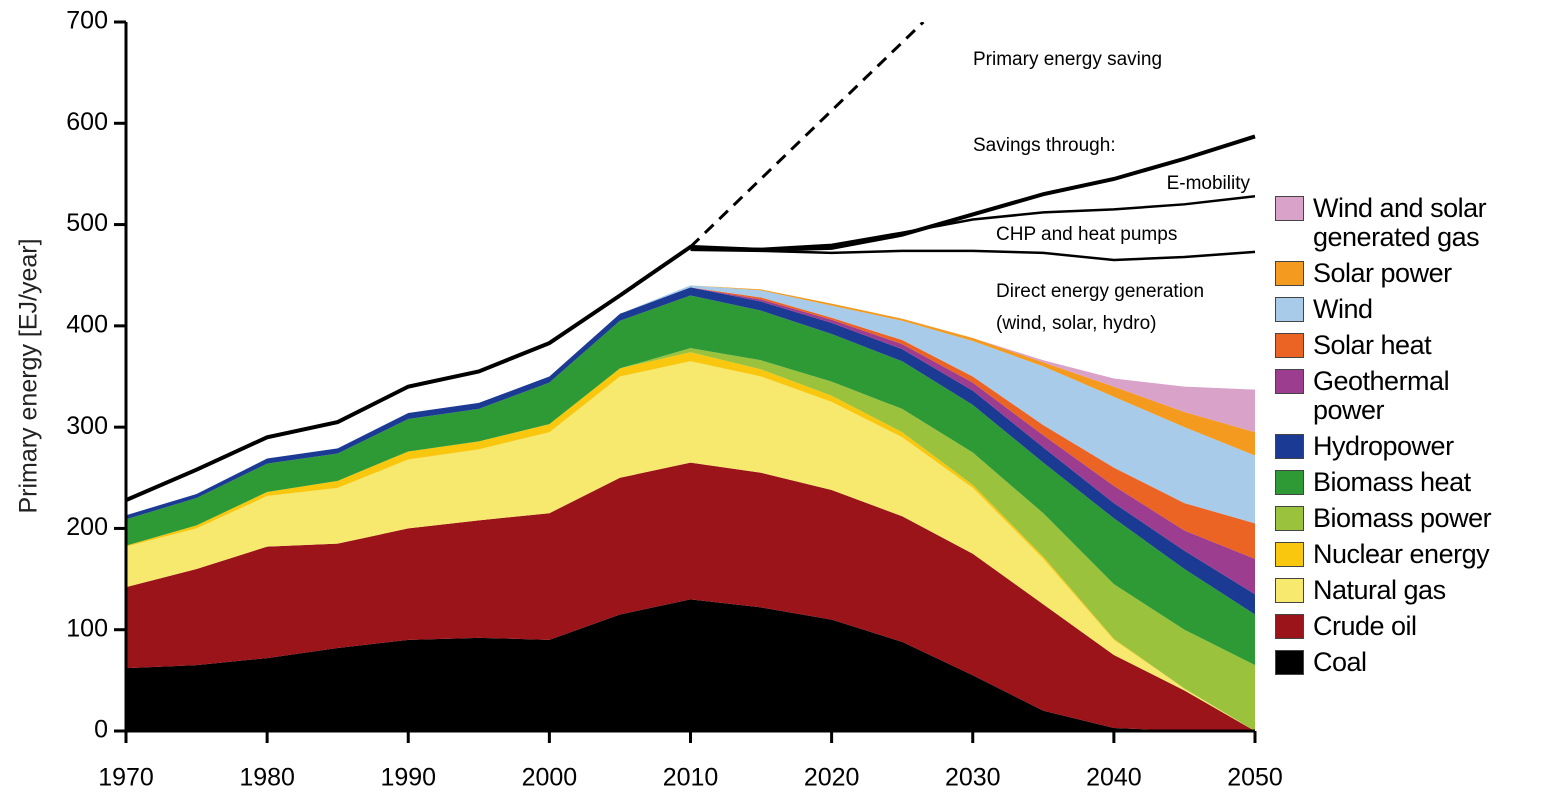 The width and height of the screenshot is (1552, 797). Describe the element at coordinates (87, 122) in the screenshot. I see `y-tick-label: 600` at that location.